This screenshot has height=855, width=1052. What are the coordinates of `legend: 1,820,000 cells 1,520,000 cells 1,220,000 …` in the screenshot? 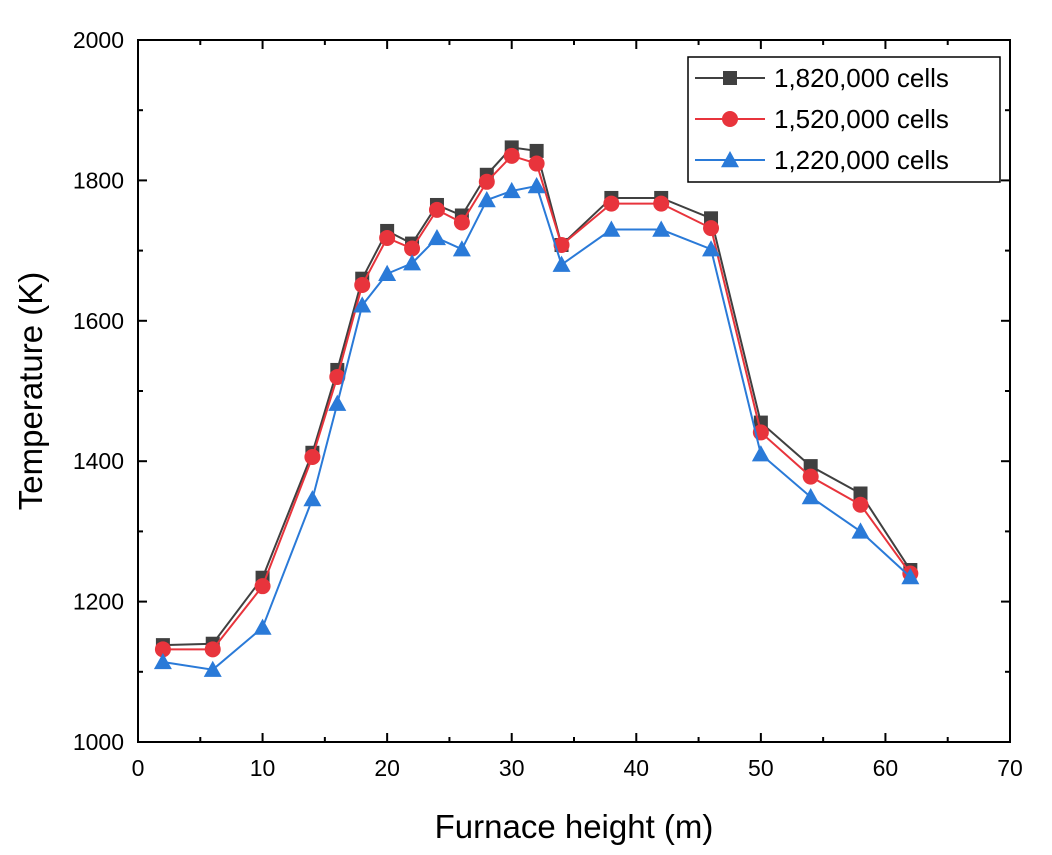 It's located at (844, 119).